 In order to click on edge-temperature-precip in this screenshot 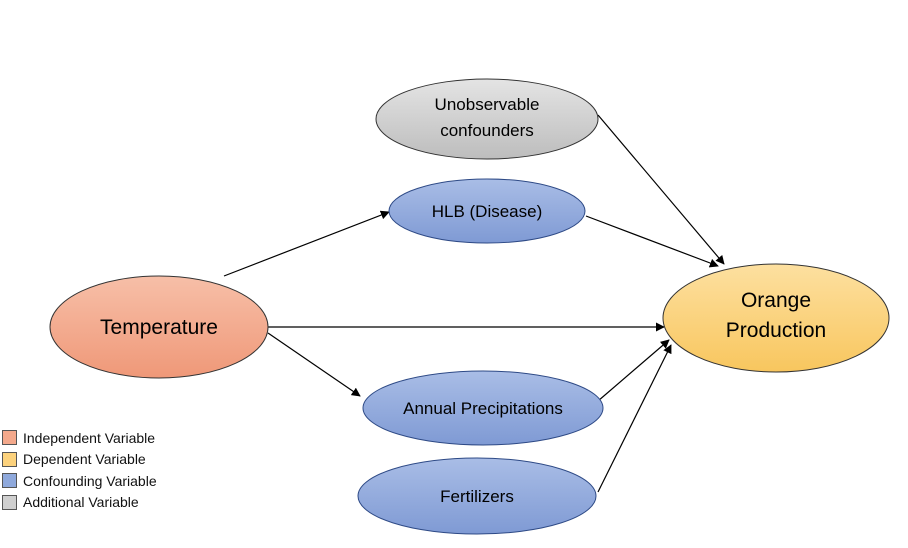, I will do `click(314, 364)`.